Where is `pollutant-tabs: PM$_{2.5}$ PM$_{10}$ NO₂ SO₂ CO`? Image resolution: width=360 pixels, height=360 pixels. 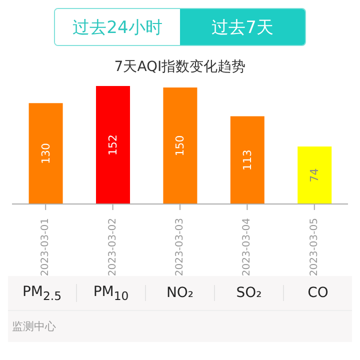 pollutant-tabs: PM$_{2.5}$ PM$_{10}$ NO₂ SO₂ CO is located at coordinates (180, 293).